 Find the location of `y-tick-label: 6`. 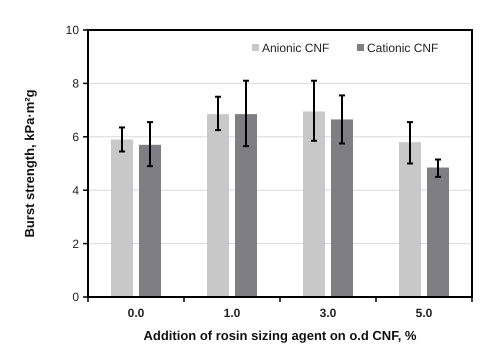

y-tick-label: 6 is located at coordinates (76, 137).